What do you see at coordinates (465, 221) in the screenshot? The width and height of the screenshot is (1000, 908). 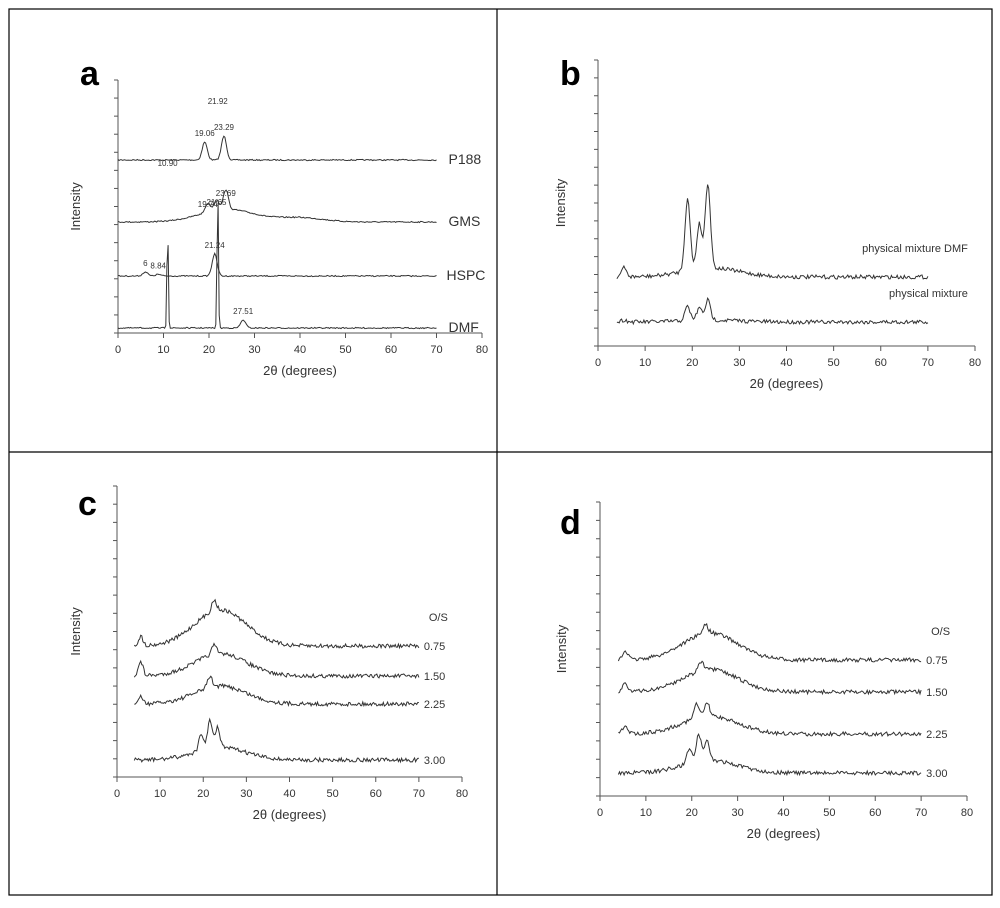 I see `series-label: GMS` at bounding box center [465, 221].